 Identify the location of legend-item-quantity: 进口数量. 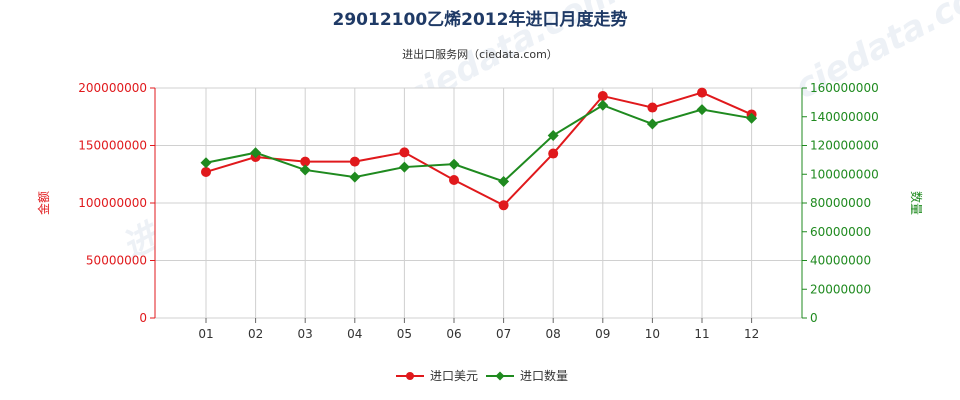
(527, 375).